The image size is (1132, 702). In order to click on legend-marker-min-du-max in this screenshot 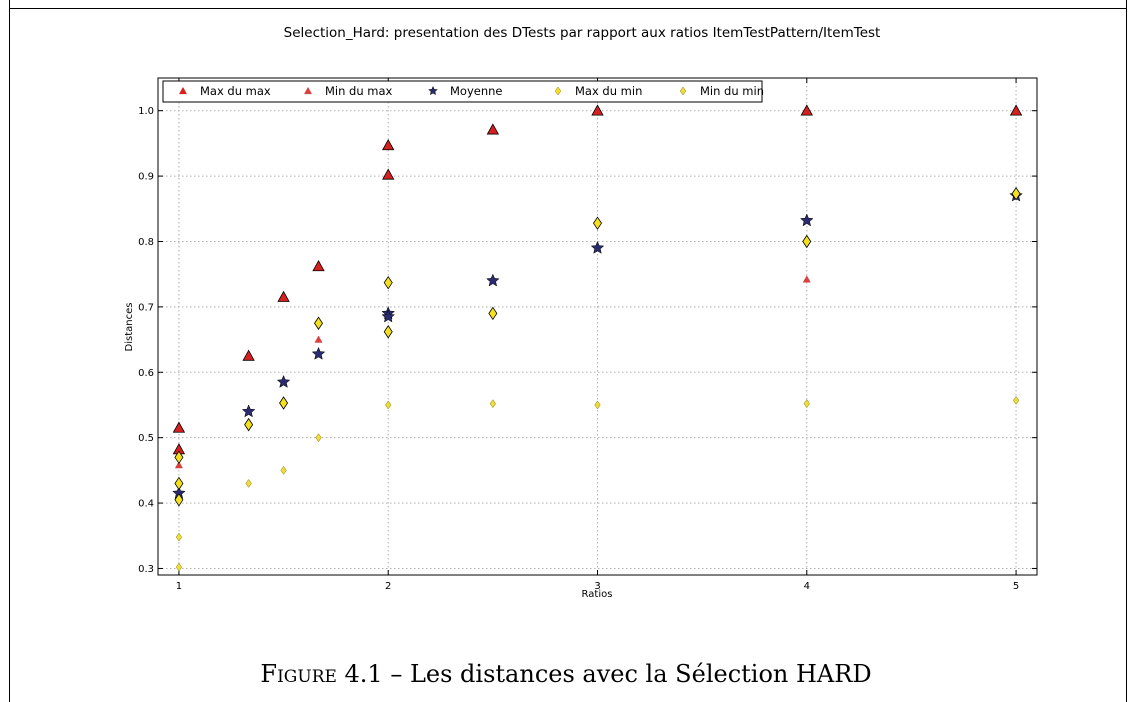, I will do `click(308, 90)`.